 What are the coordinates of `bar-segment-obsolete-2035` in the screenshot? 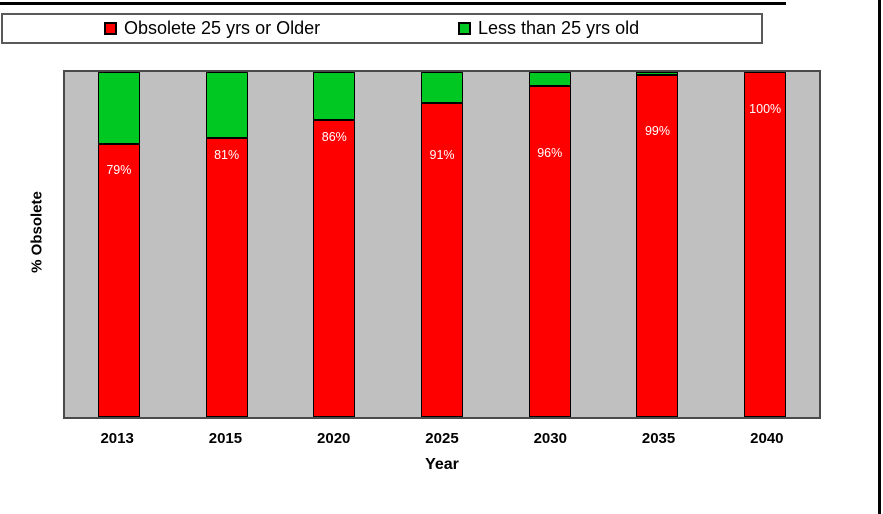 It's located at (657, 246).